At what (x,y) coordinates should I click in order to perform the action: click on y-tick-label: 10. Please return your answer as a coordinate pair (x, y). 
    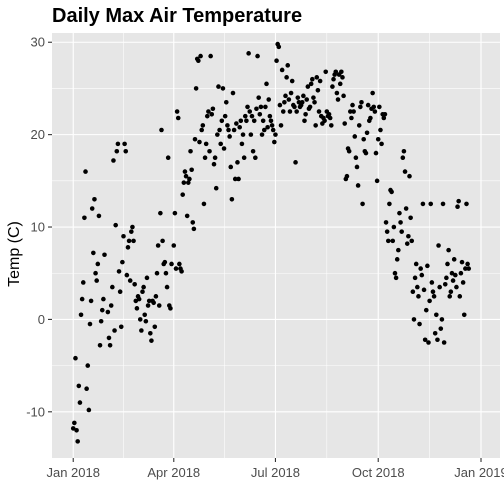
    Looking at the image, I should click on (38, 227).